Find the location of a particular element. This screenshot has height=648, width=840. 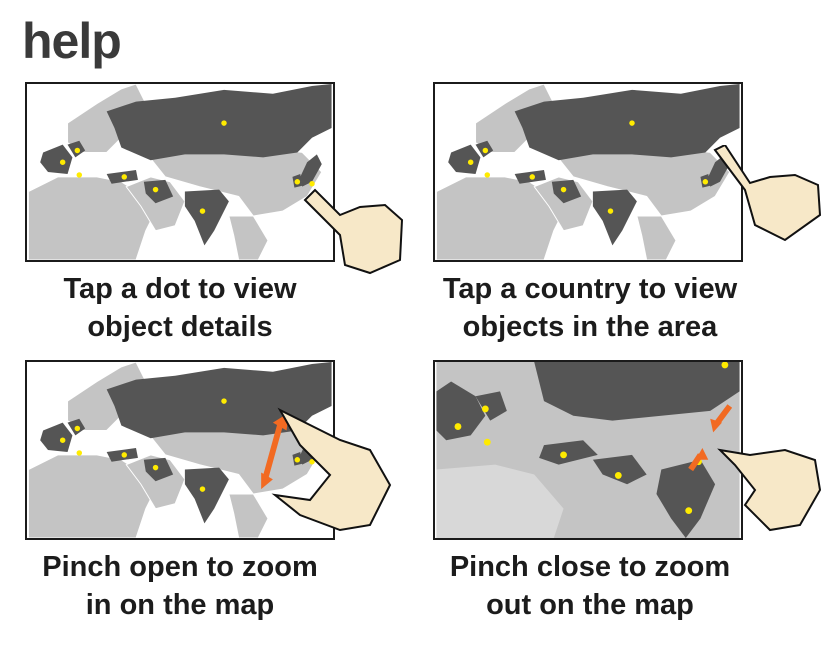

map-tap-country is located at coordinates (588, 172).